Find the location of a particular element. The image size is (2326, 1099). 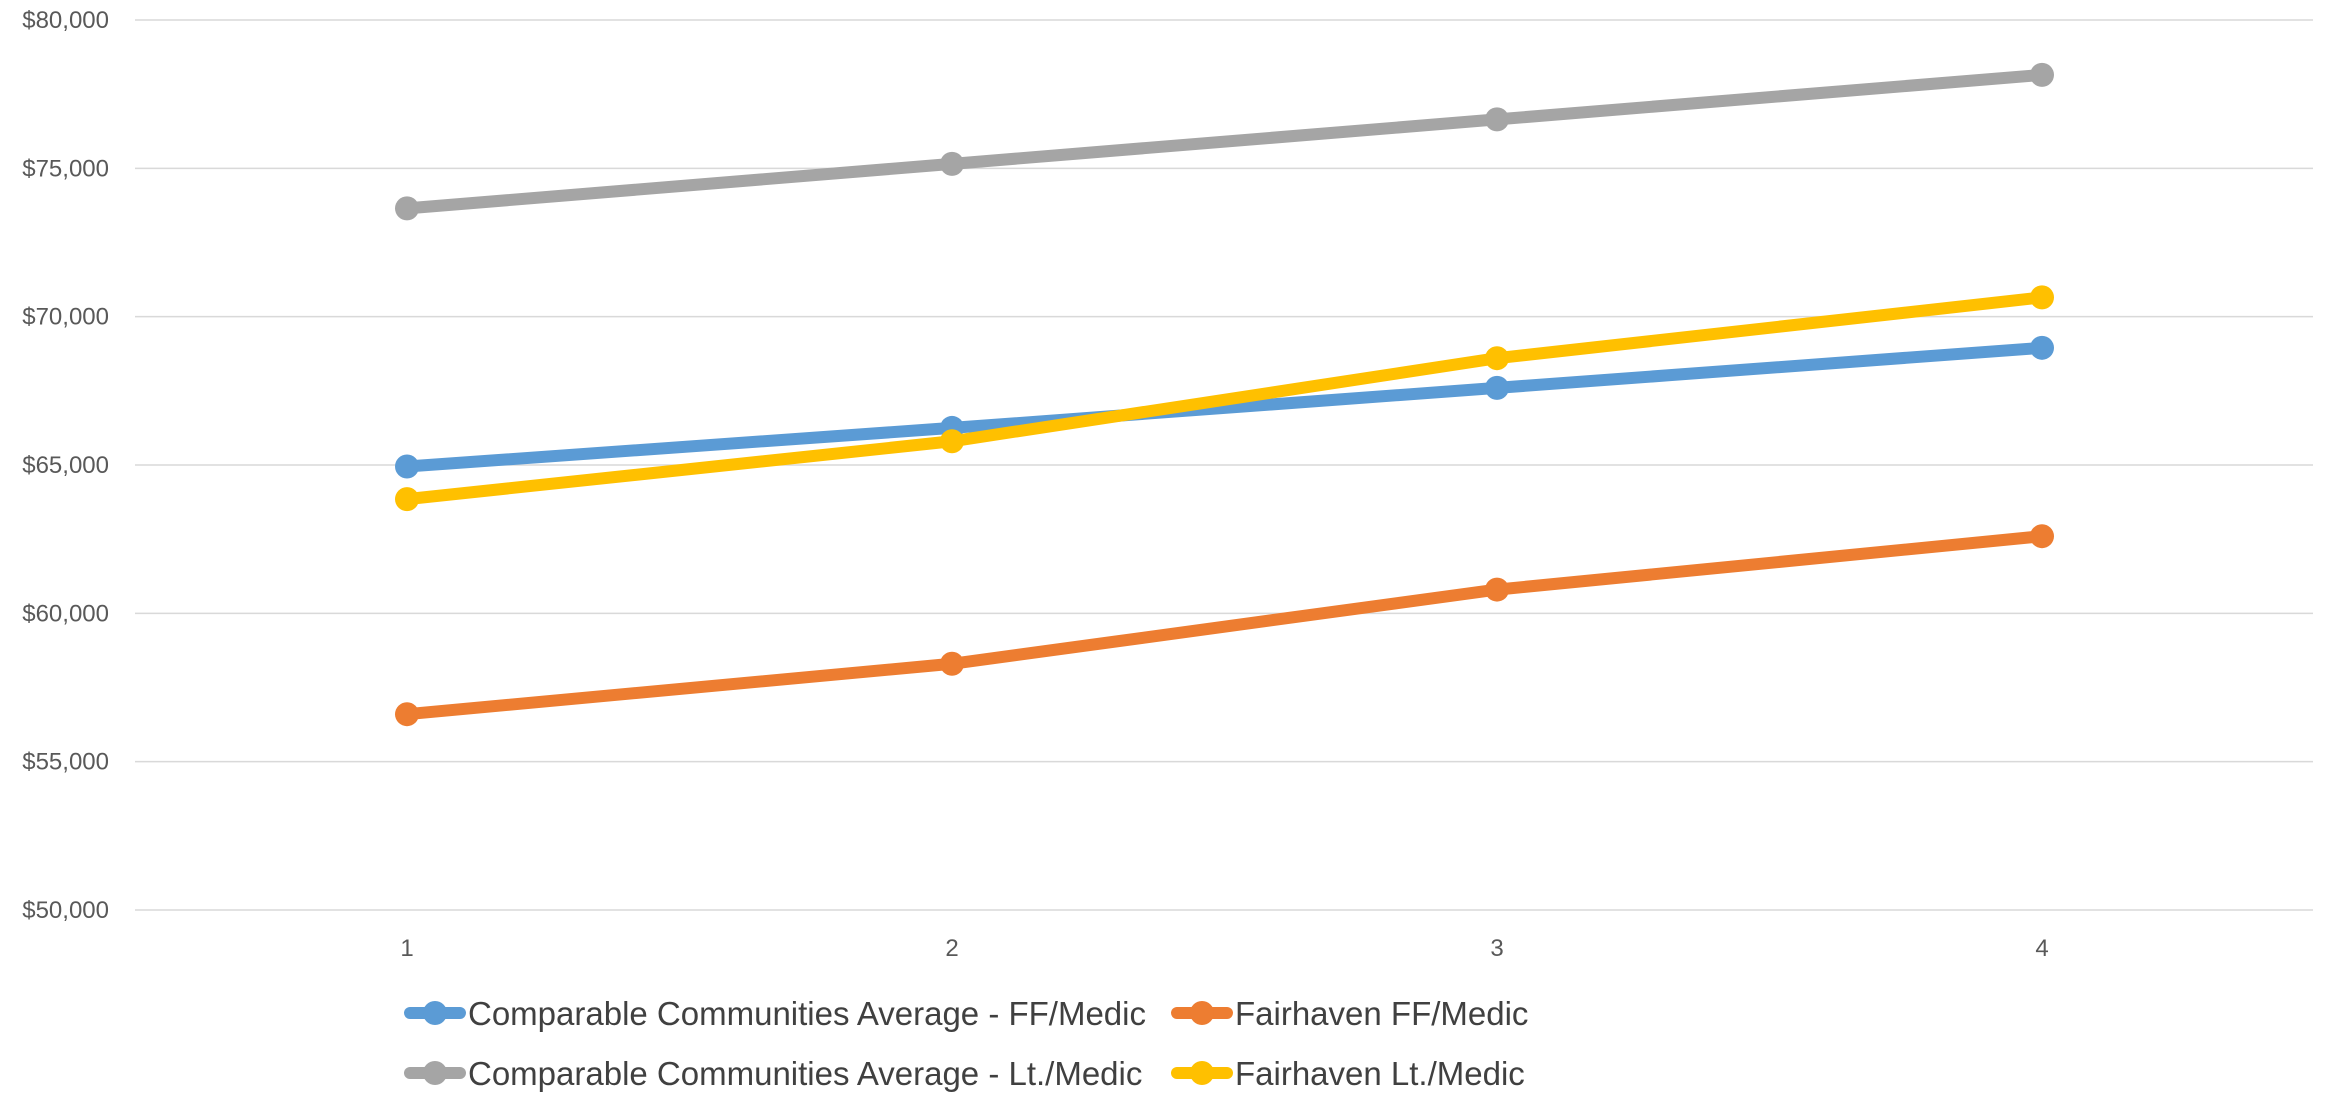

legend-label: Fairhaven FF/Medic is located at coordinates (1381, 1013).